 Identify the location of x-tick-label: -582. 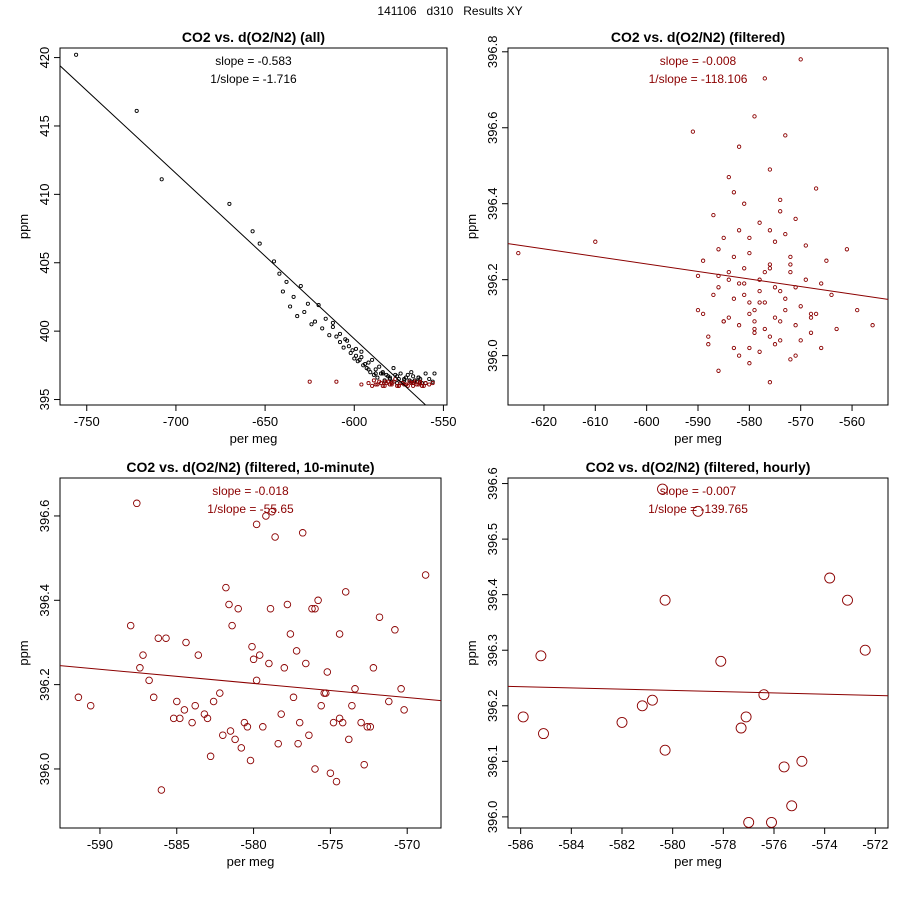
(622, 844).